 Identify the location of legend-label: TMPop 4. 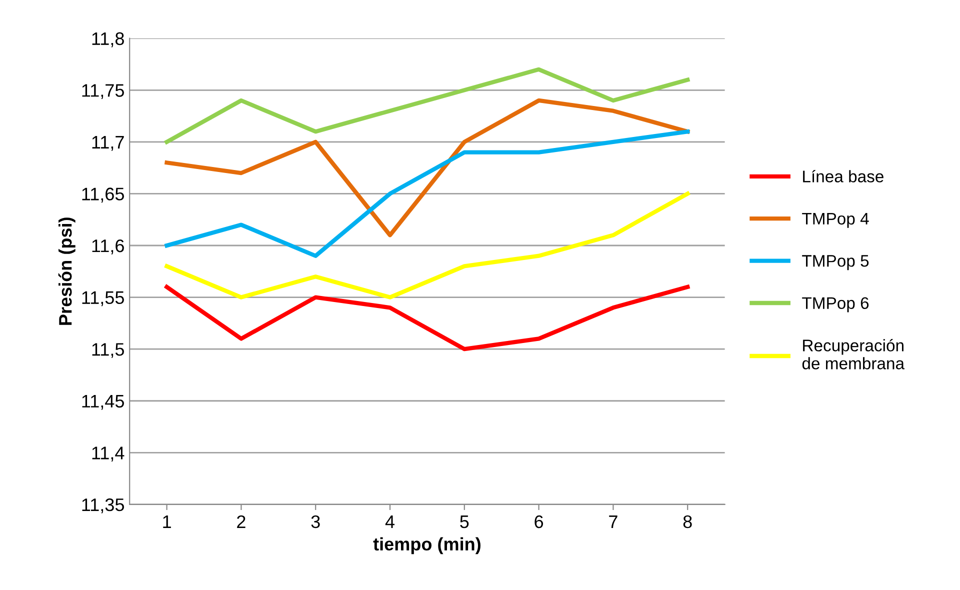
(835, 220).